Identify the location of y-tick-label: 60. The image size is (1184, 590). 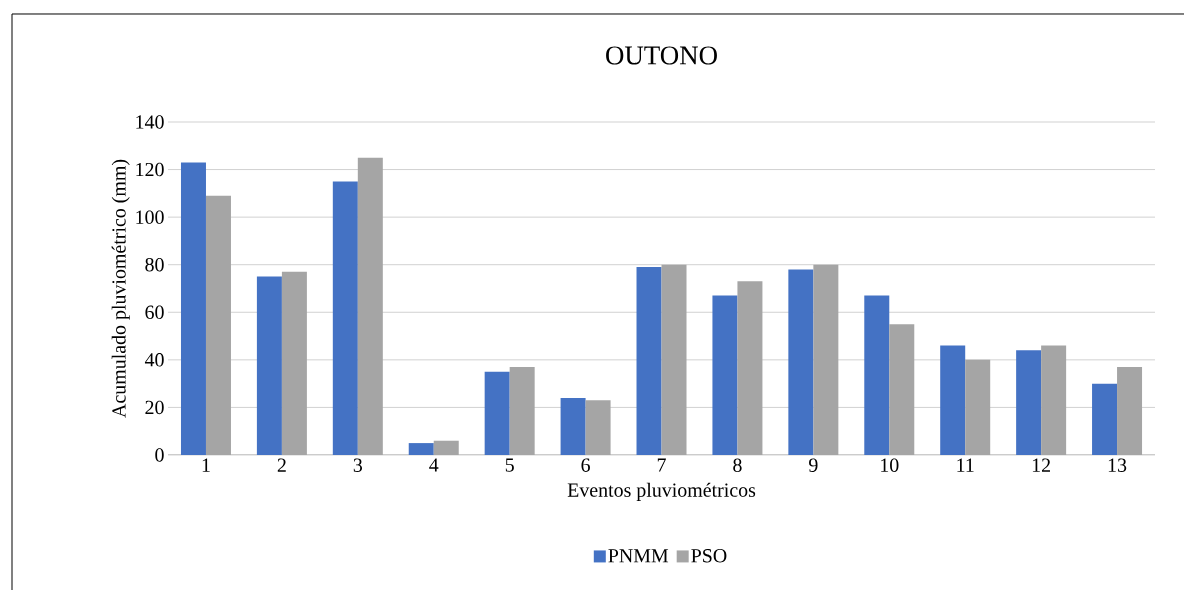
(154, 312).